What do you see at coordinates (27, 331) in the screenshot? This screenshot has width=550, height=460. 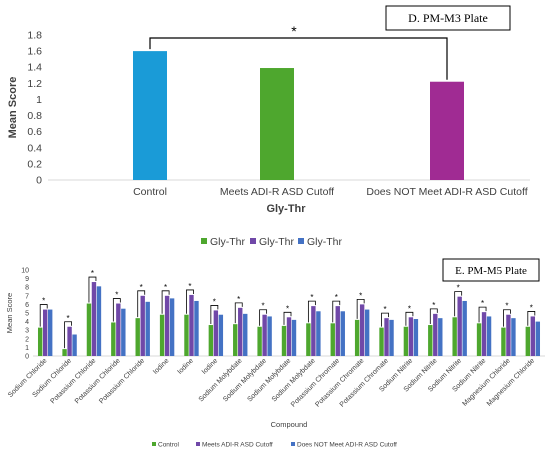 I see `y-tick-label: 3` at bounding box center [27, 331].